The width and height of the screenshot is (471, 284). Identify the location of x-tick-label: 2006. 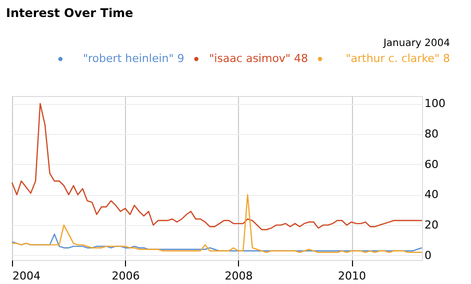
(126, 276).